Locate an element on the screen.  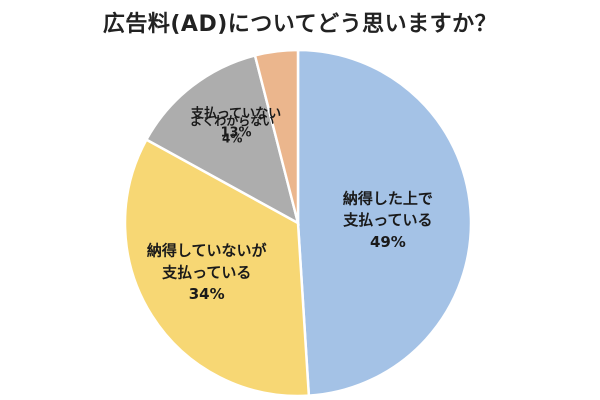
slice-label-3: 支払っていない 13% is located at coordinates (235, 122).